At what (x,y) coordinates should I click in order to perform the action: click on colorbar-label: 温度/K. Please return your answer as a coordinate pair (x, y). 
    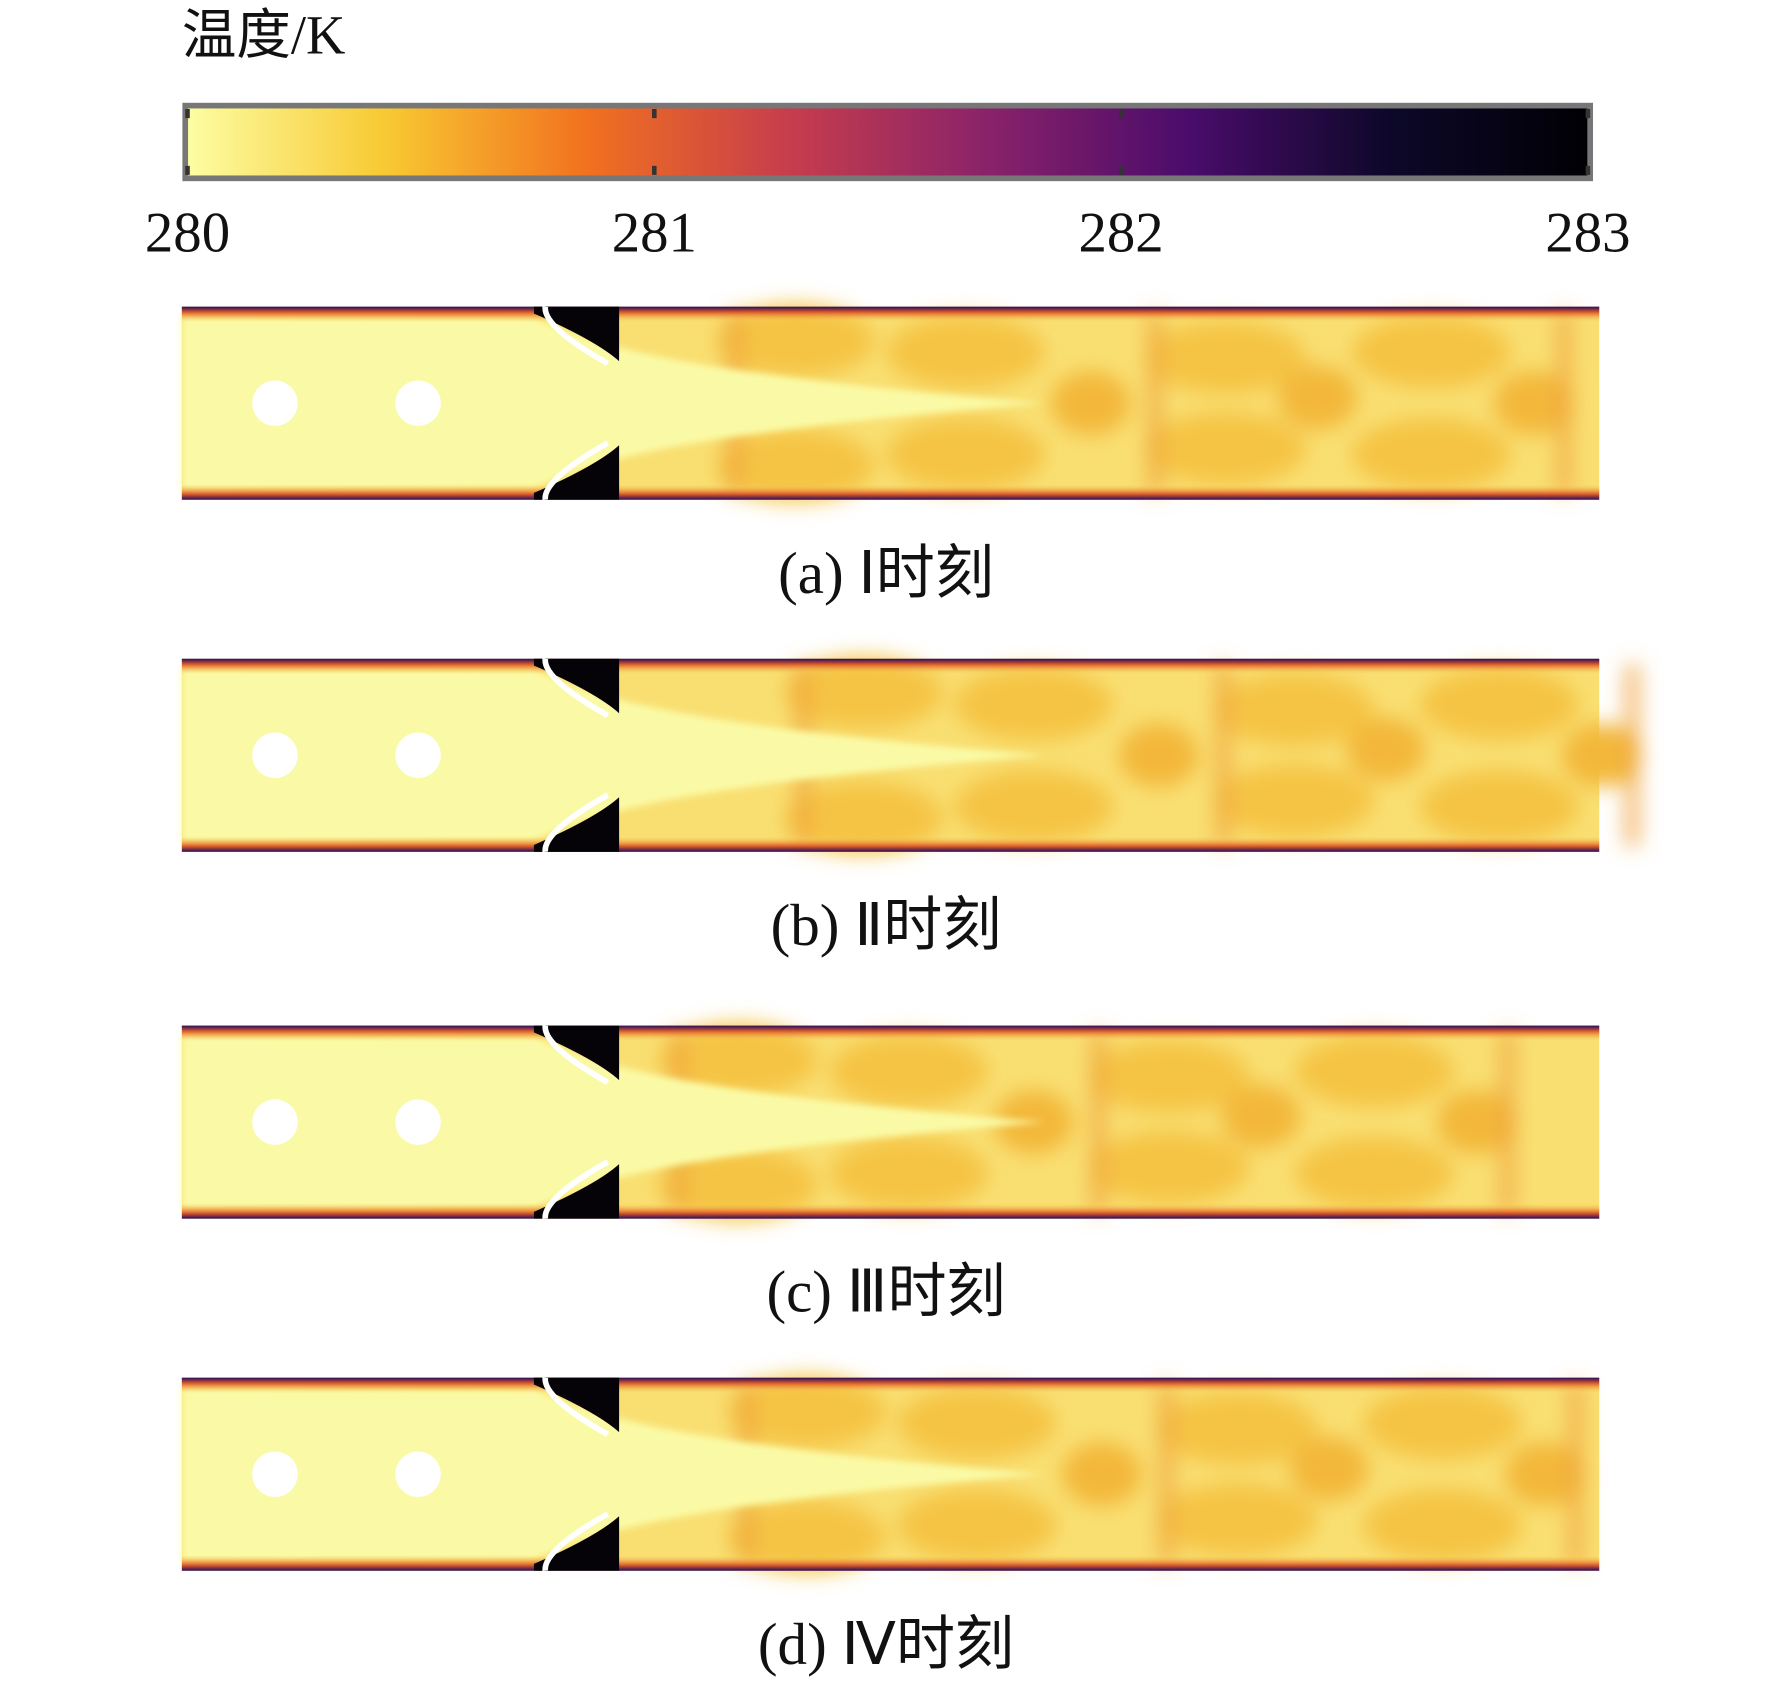
    Looking at the image, I should click on (264, 34).